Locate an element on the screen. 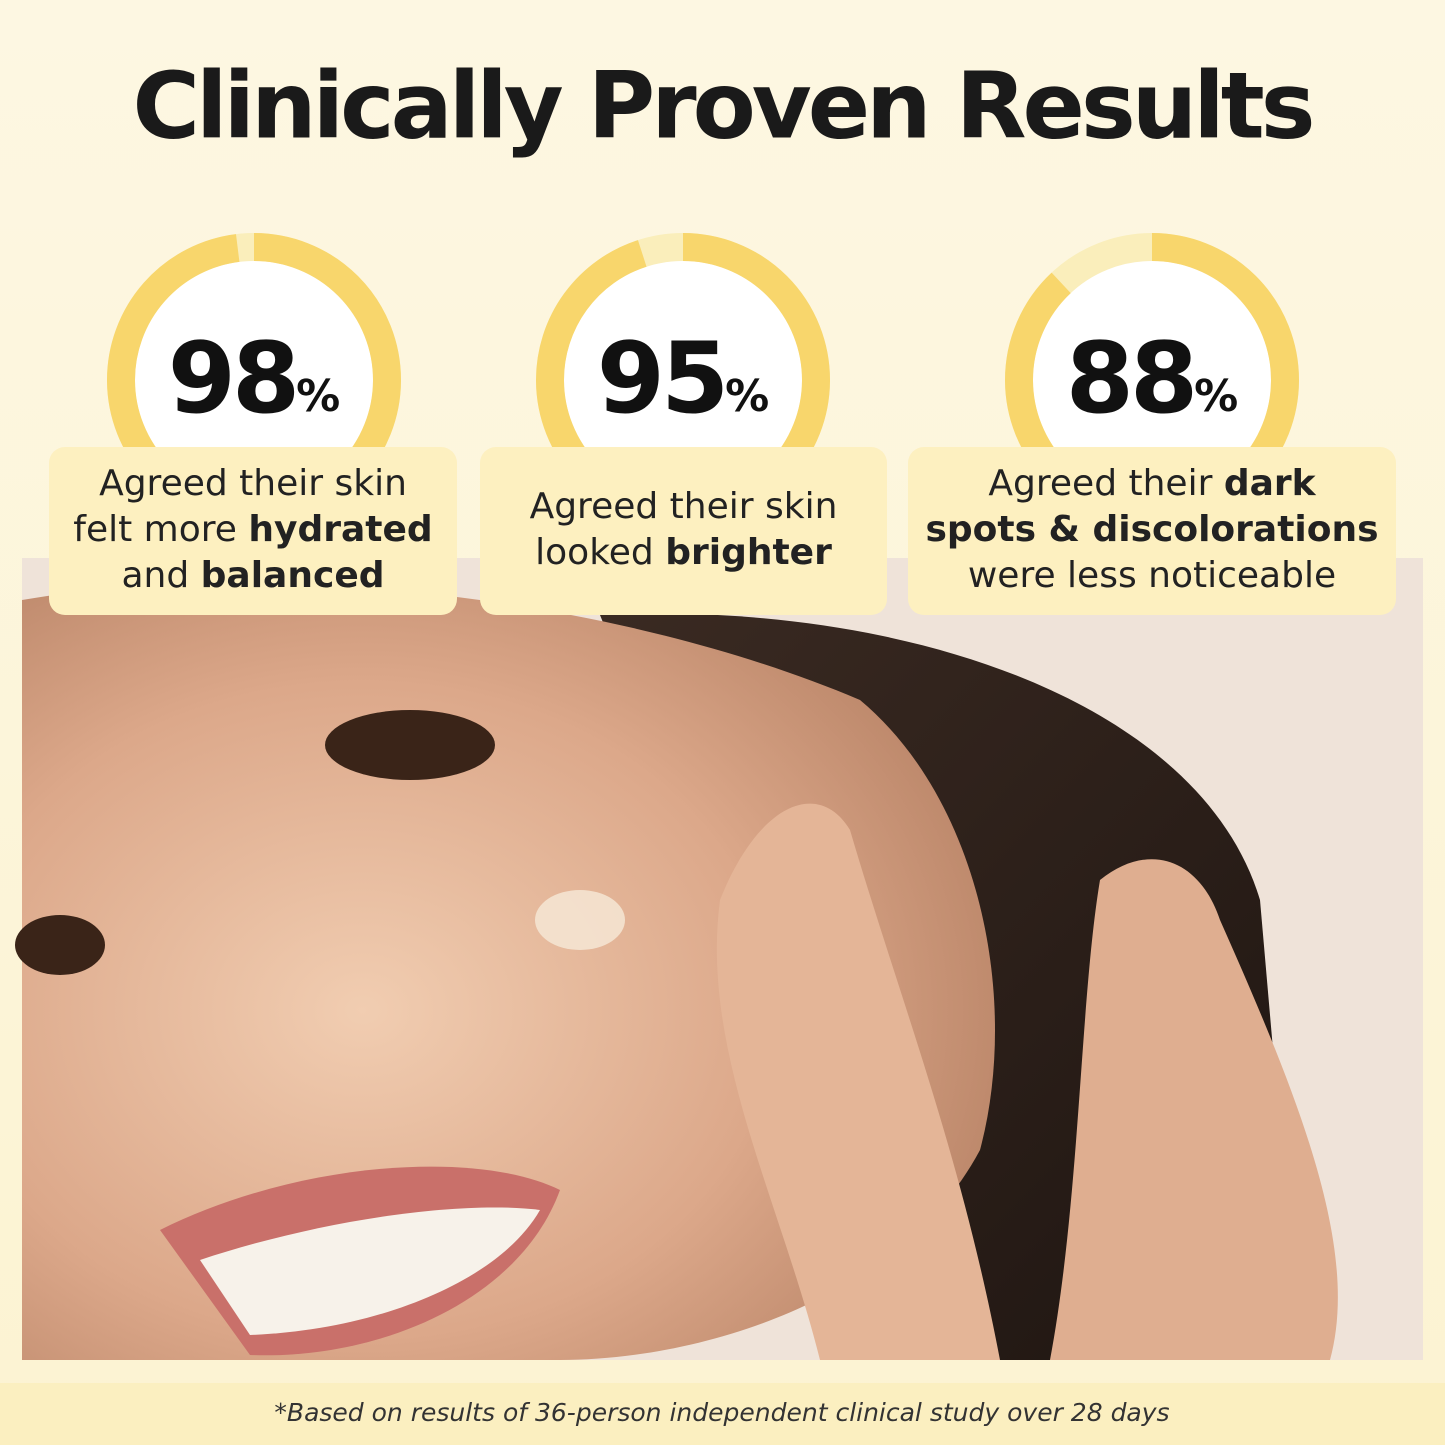 The width and height of the screenshot is (1445, 1445). stat-number: 95% is located at coordinates (683, 379).